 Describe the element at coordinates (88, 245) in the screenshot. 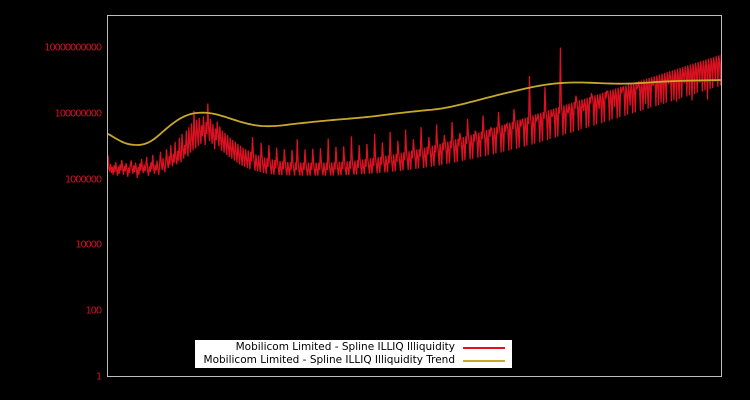

I see `y-axis-tick-label: 10000` at that location.